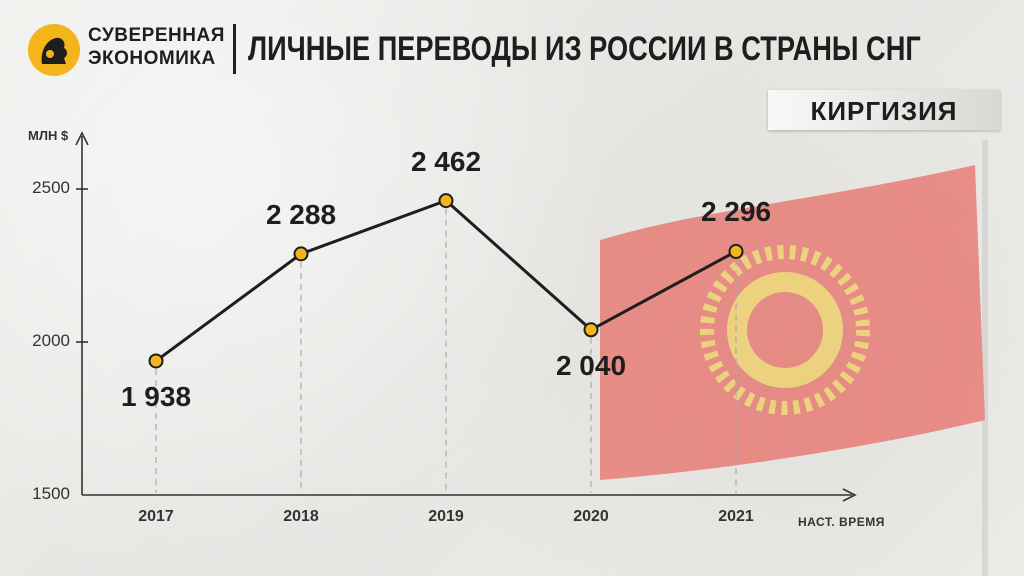 The width and height of the screenshot is (1024, 576). What do you see at coordinates (156, 396) in the screenshot?
I see `data-label: 1 938` at bounding box center [156, 396].